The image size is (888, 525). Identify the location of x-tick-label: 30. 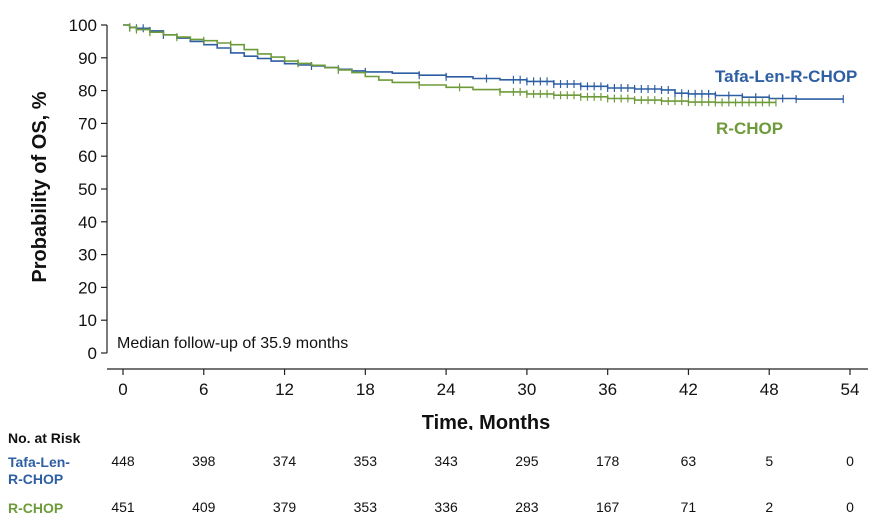
(526, 389).